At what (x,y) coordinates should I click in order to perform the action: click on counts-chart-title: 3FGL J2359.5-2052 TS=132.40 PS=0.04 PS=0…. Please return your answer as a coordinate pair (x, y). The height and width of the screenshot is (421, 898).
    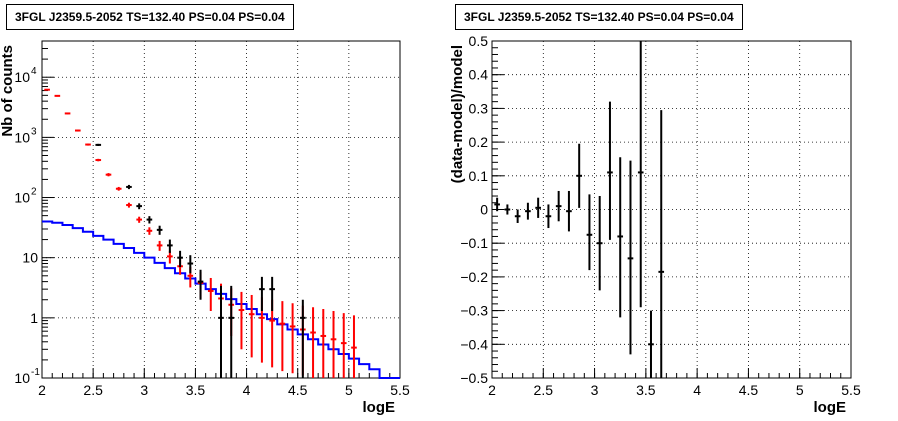
    Looking at the image, I should click on (150, 17).